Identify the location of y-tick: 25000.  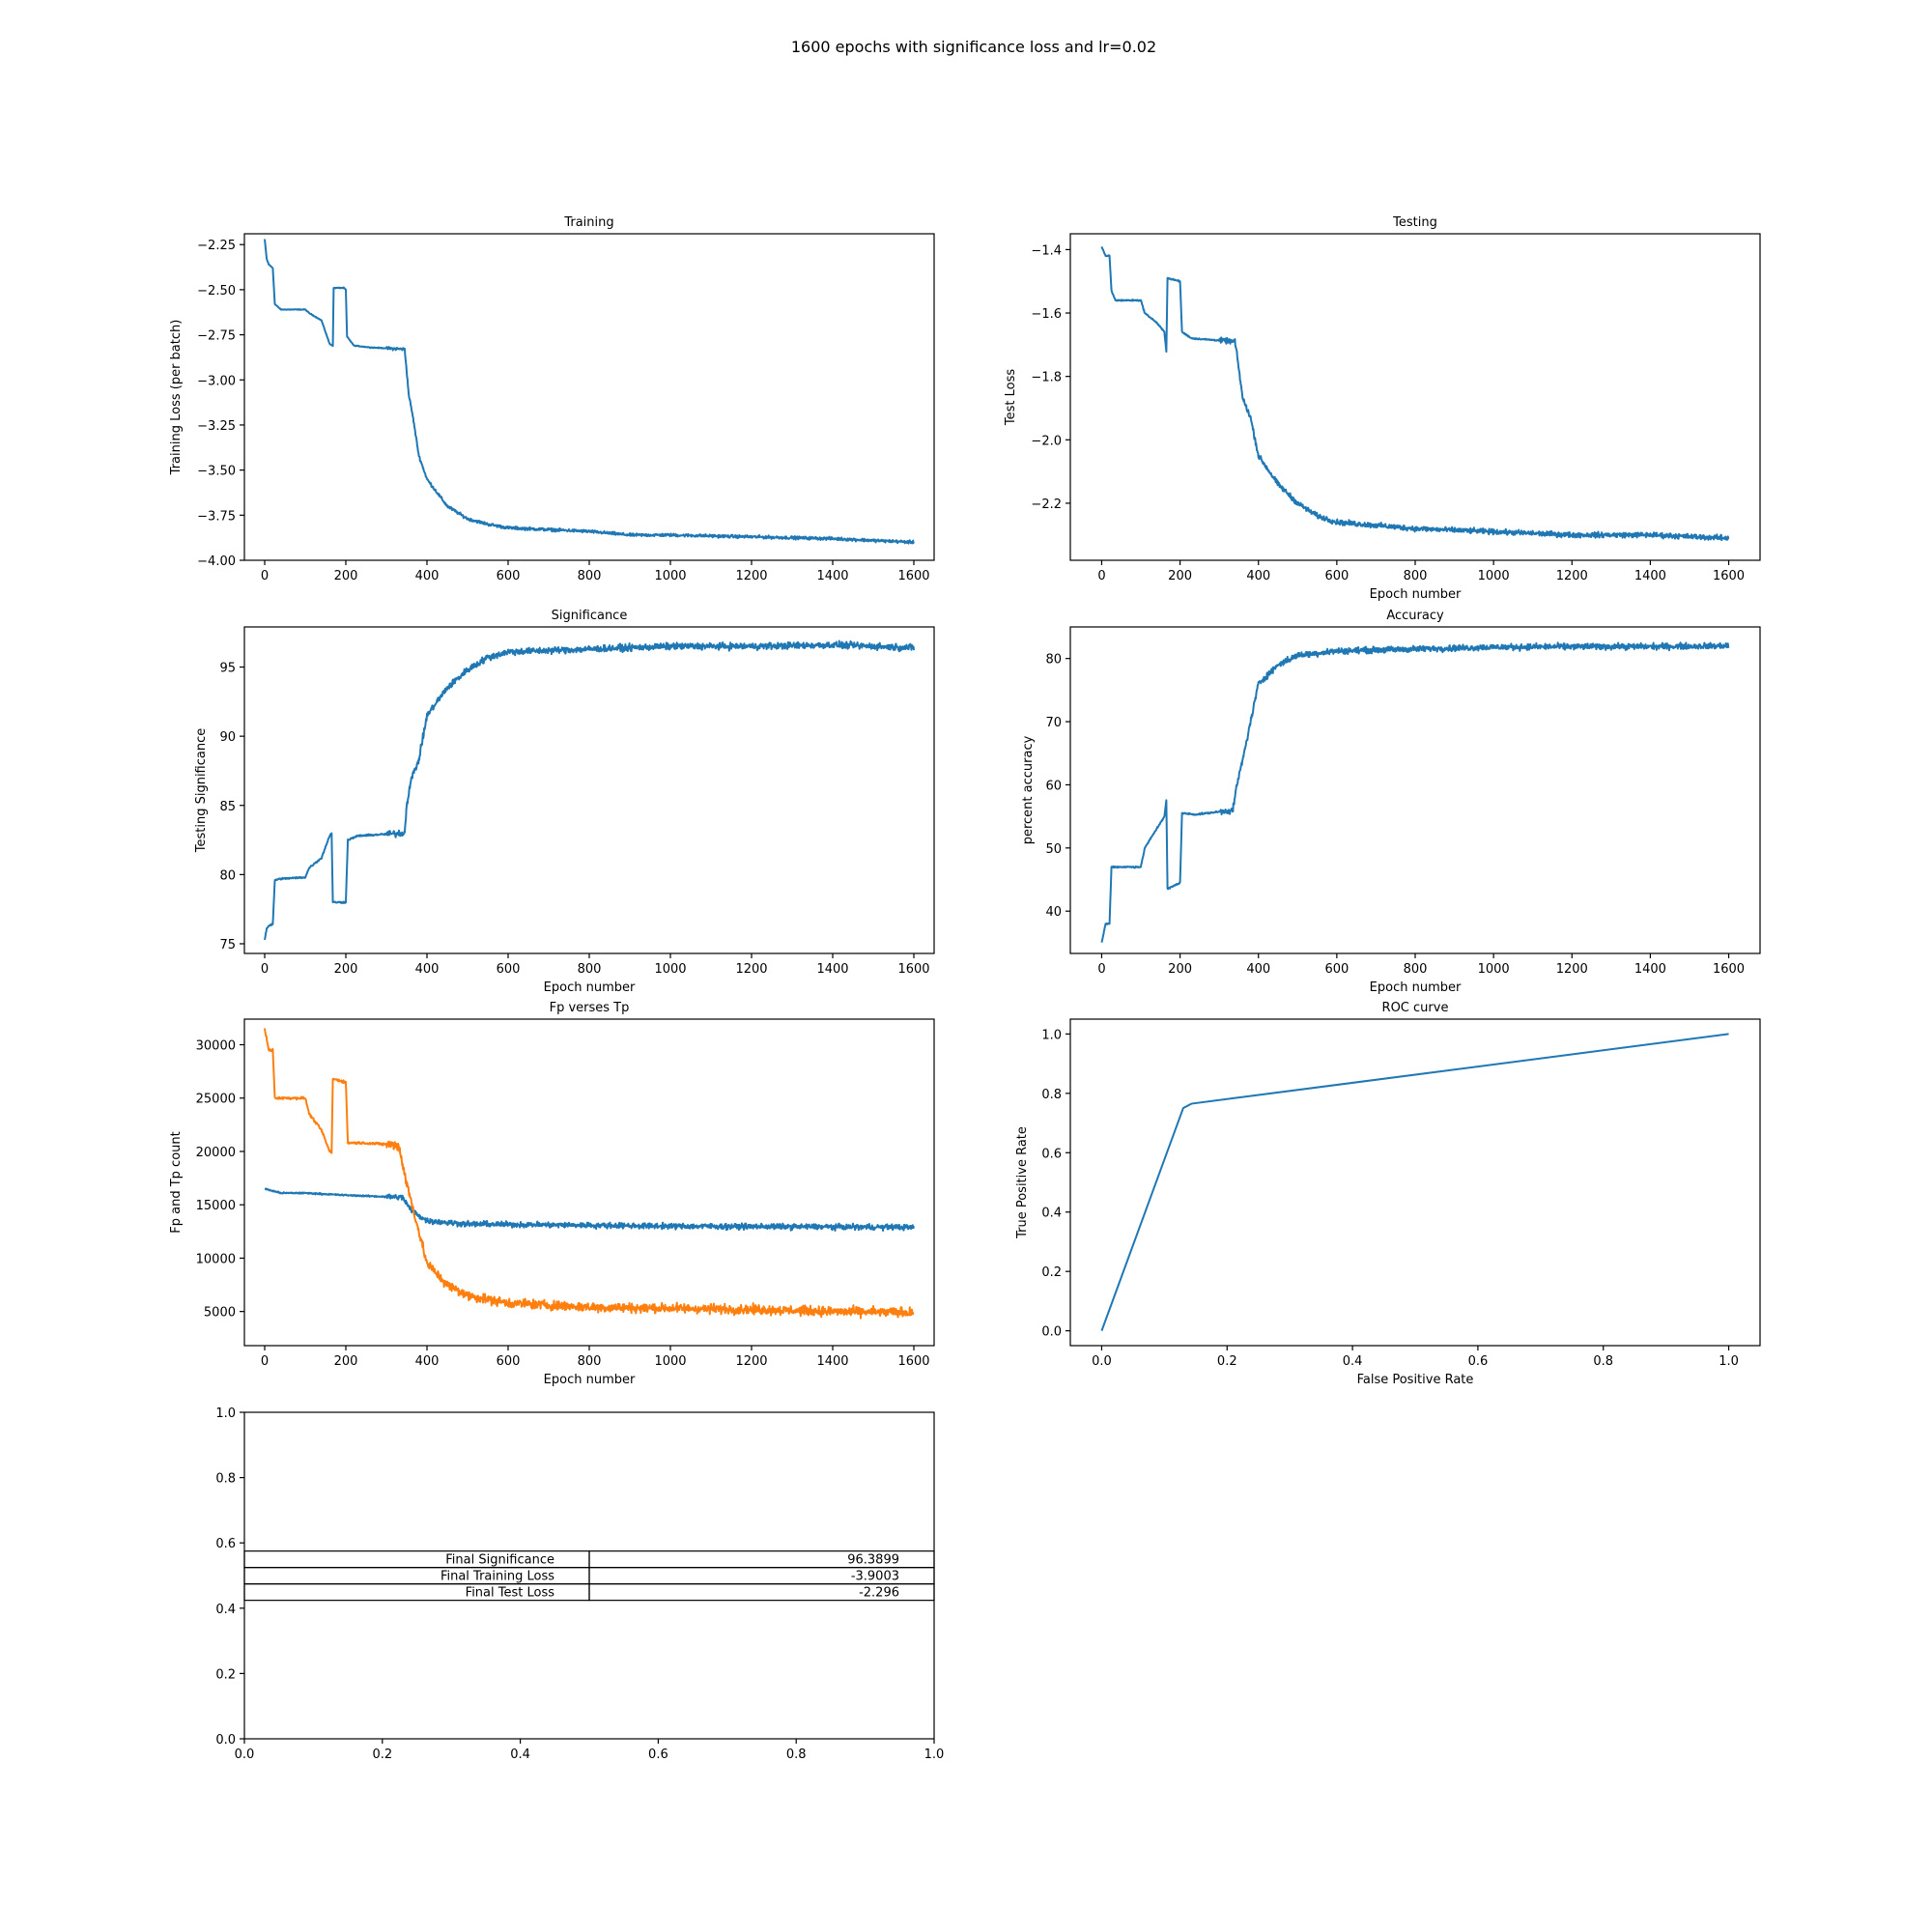
(220, 1100).